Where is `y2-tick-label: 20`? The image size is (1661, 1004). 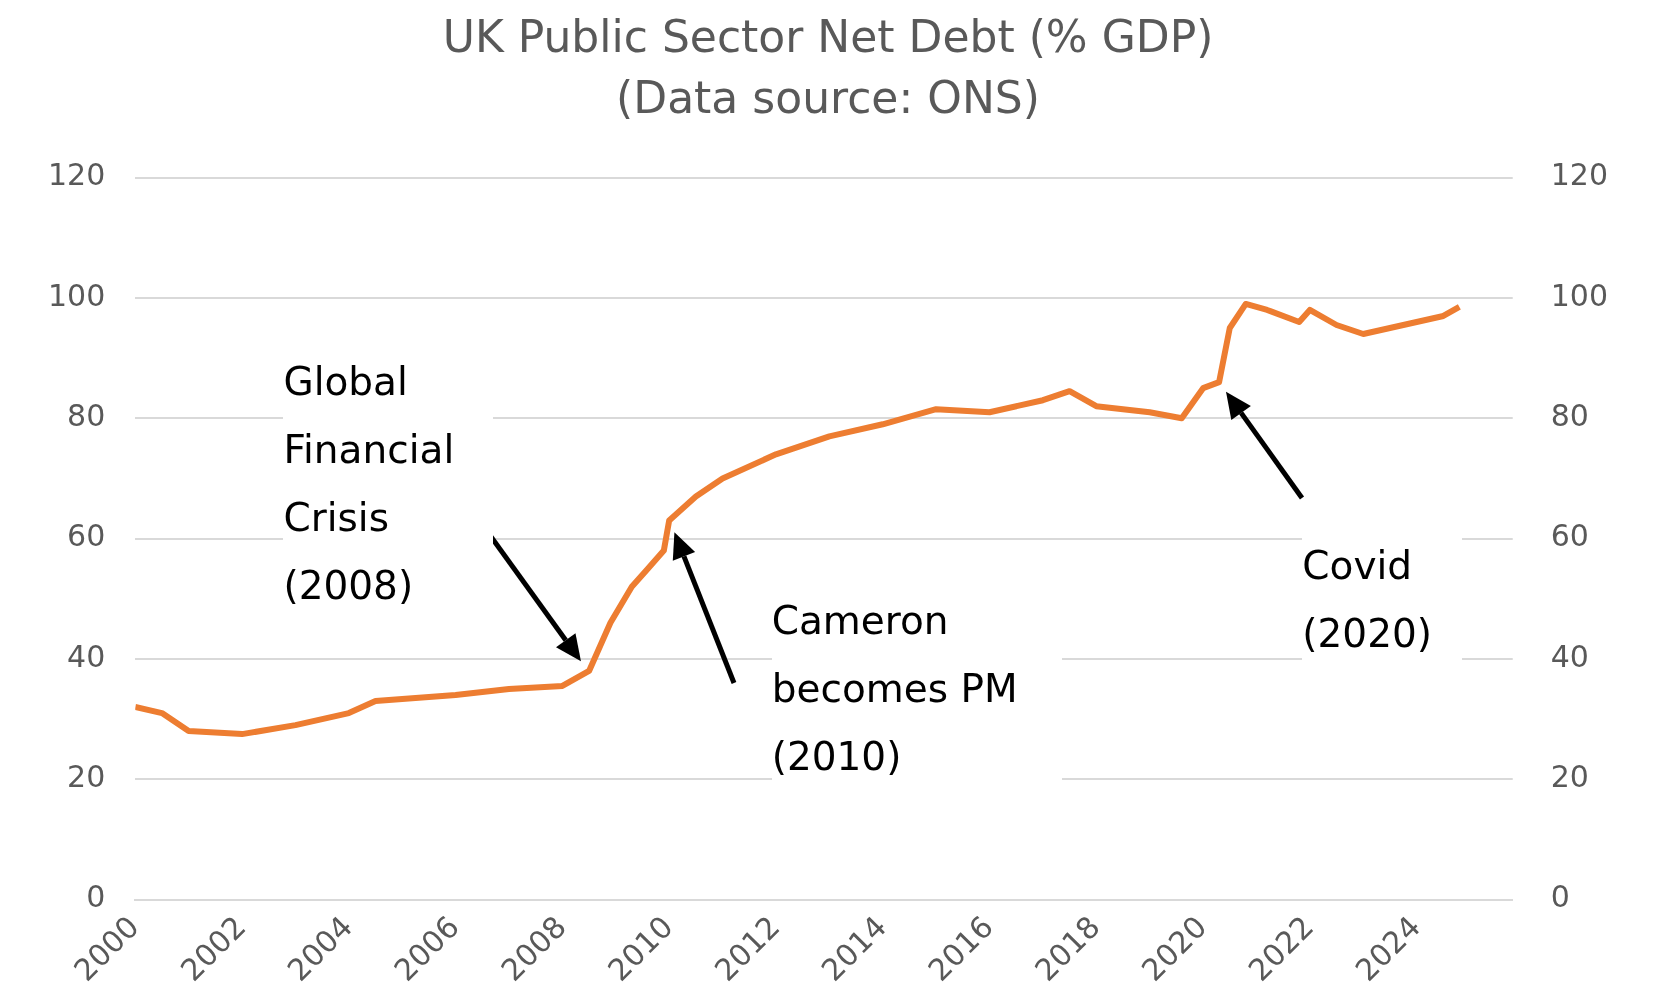 y2-tick-label: 20 is located at coordinates (1569, 777).